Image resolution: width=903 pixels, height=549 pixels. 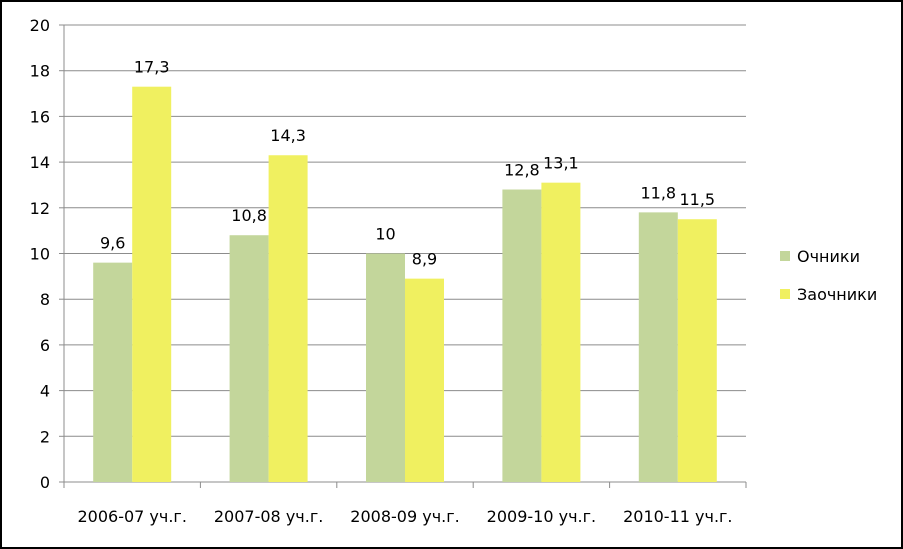 I want to click on y-tick-label: 4, so click(x=45, y=391).